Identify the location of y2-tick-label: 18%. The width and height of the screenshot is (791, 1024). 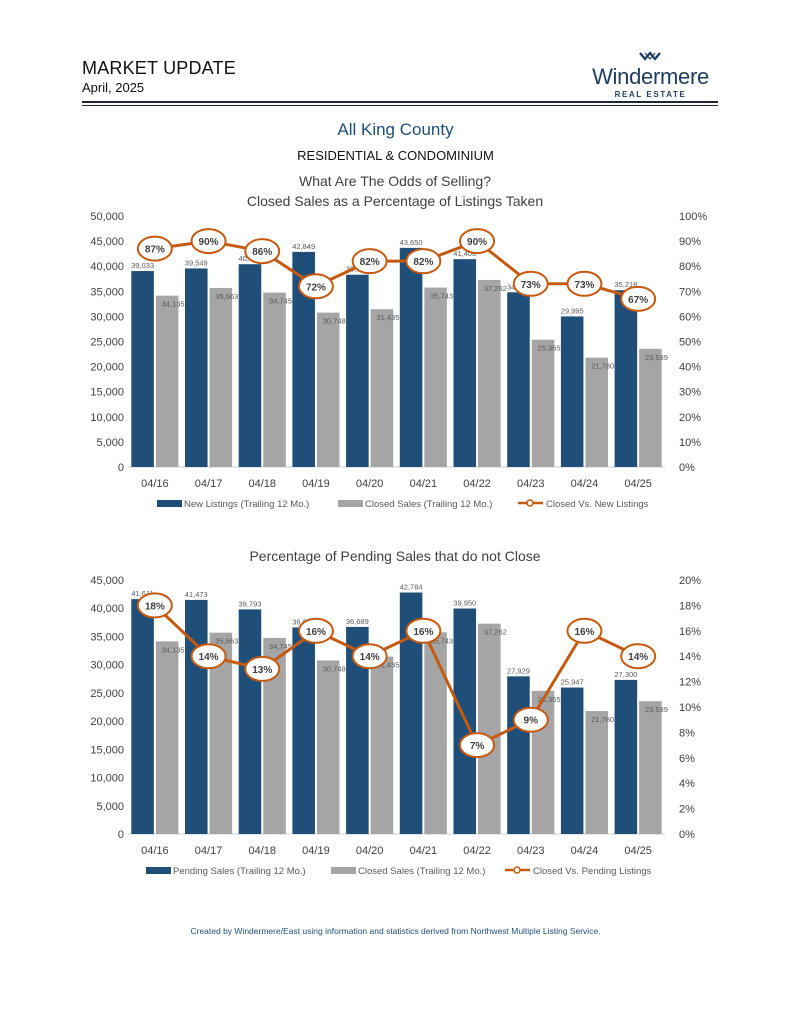
(690, 606).